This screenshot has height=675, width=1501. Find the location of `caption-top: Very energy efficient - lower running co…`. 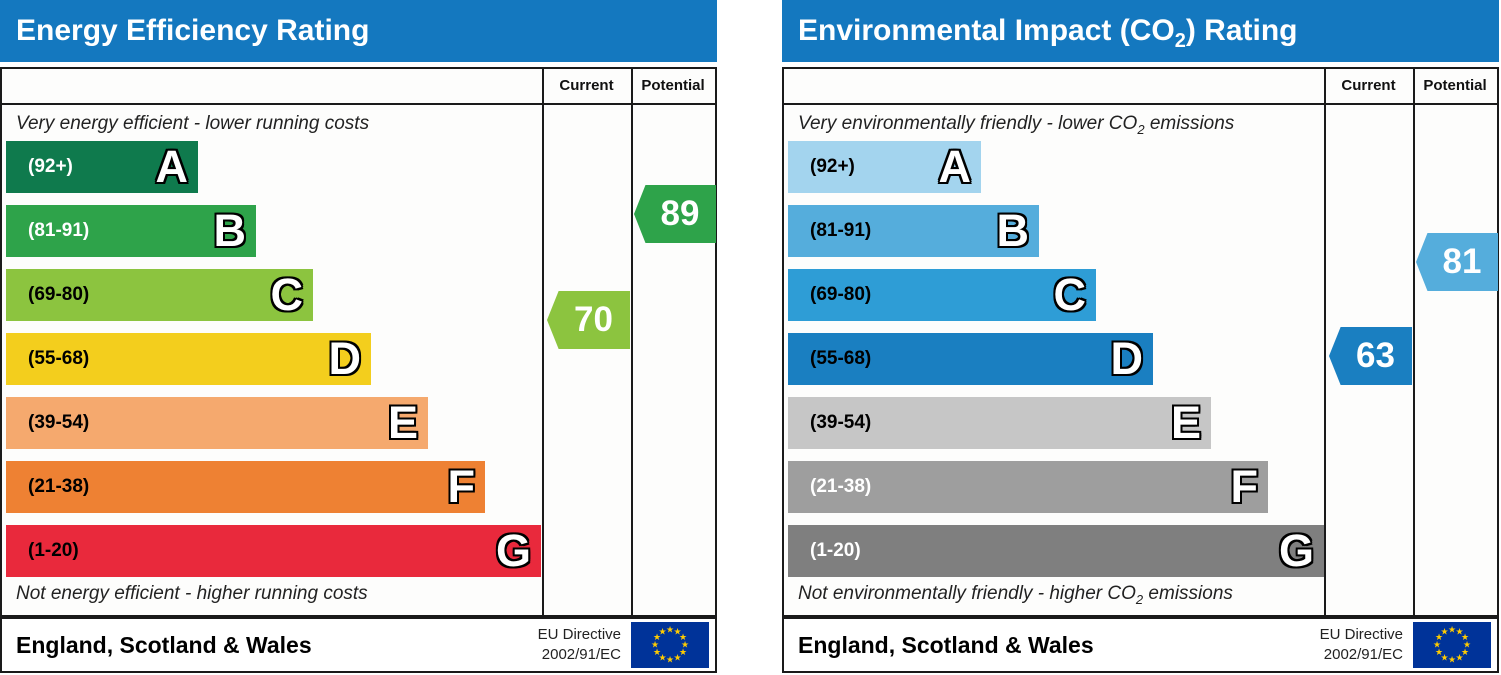

caption-top: Very energy efficient - lower running co… is located at coordinates (193, 123).